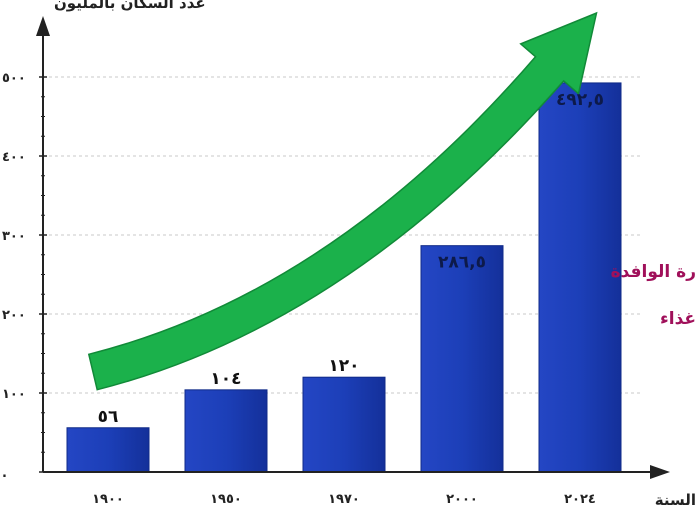 The width and height of the screenshot is (698, 518). What do you see at coordinates (653, 272) in the screenshot?
I see `side-annotation-line-1: رة الوافدة` at bounding box center [653, 272].